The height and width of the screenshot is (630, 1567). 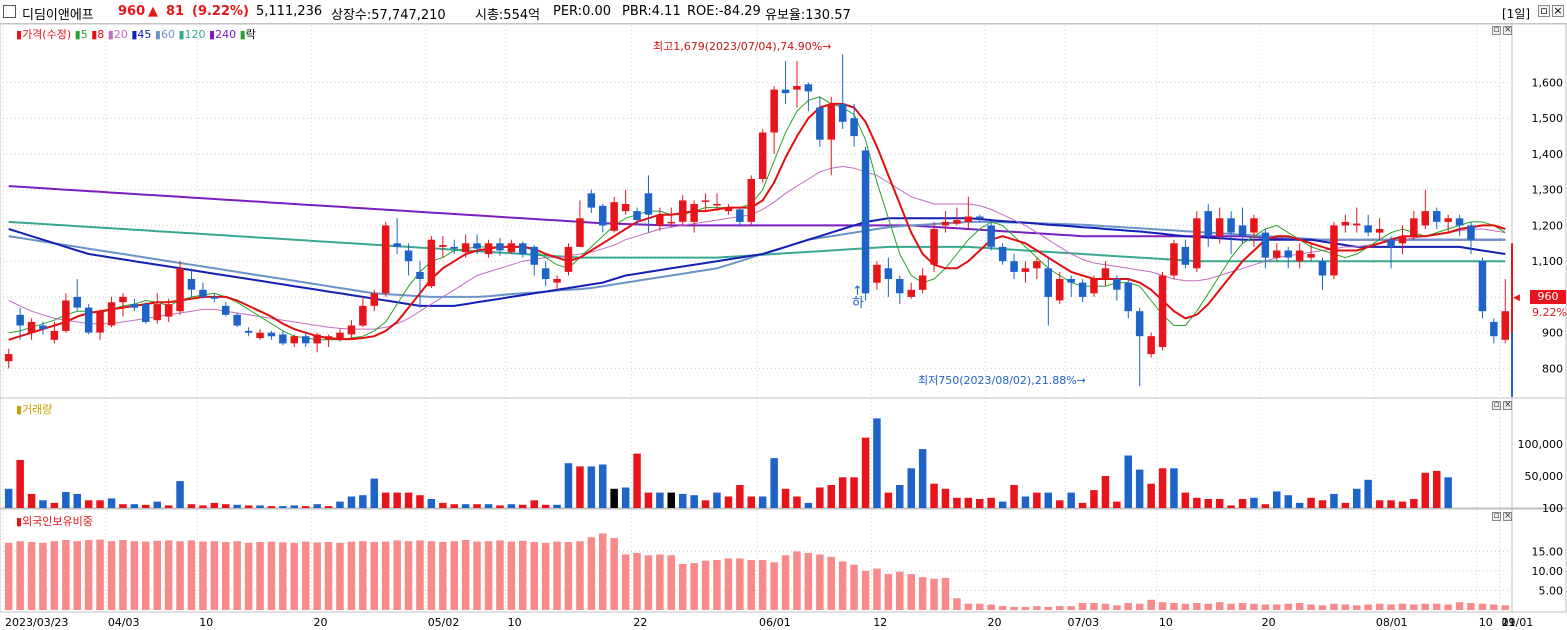 I want to click on volume-panel-controls: ▫ ×, so click(x=1501, y=405).